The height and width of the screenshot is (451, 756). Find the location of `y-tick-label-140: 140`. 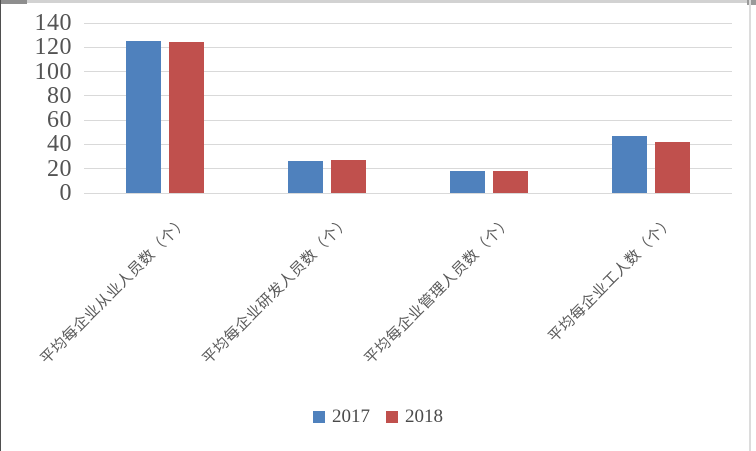

y-tick-label-140: 140 is located at coordinates (53, 23).